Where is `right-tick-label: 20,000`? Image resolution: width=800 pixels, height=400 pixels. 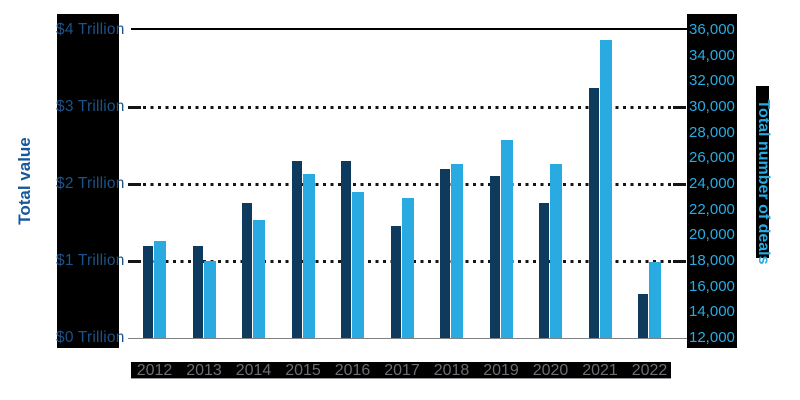 right-tick-label: 20,000 is located at coordinates (712, 235).